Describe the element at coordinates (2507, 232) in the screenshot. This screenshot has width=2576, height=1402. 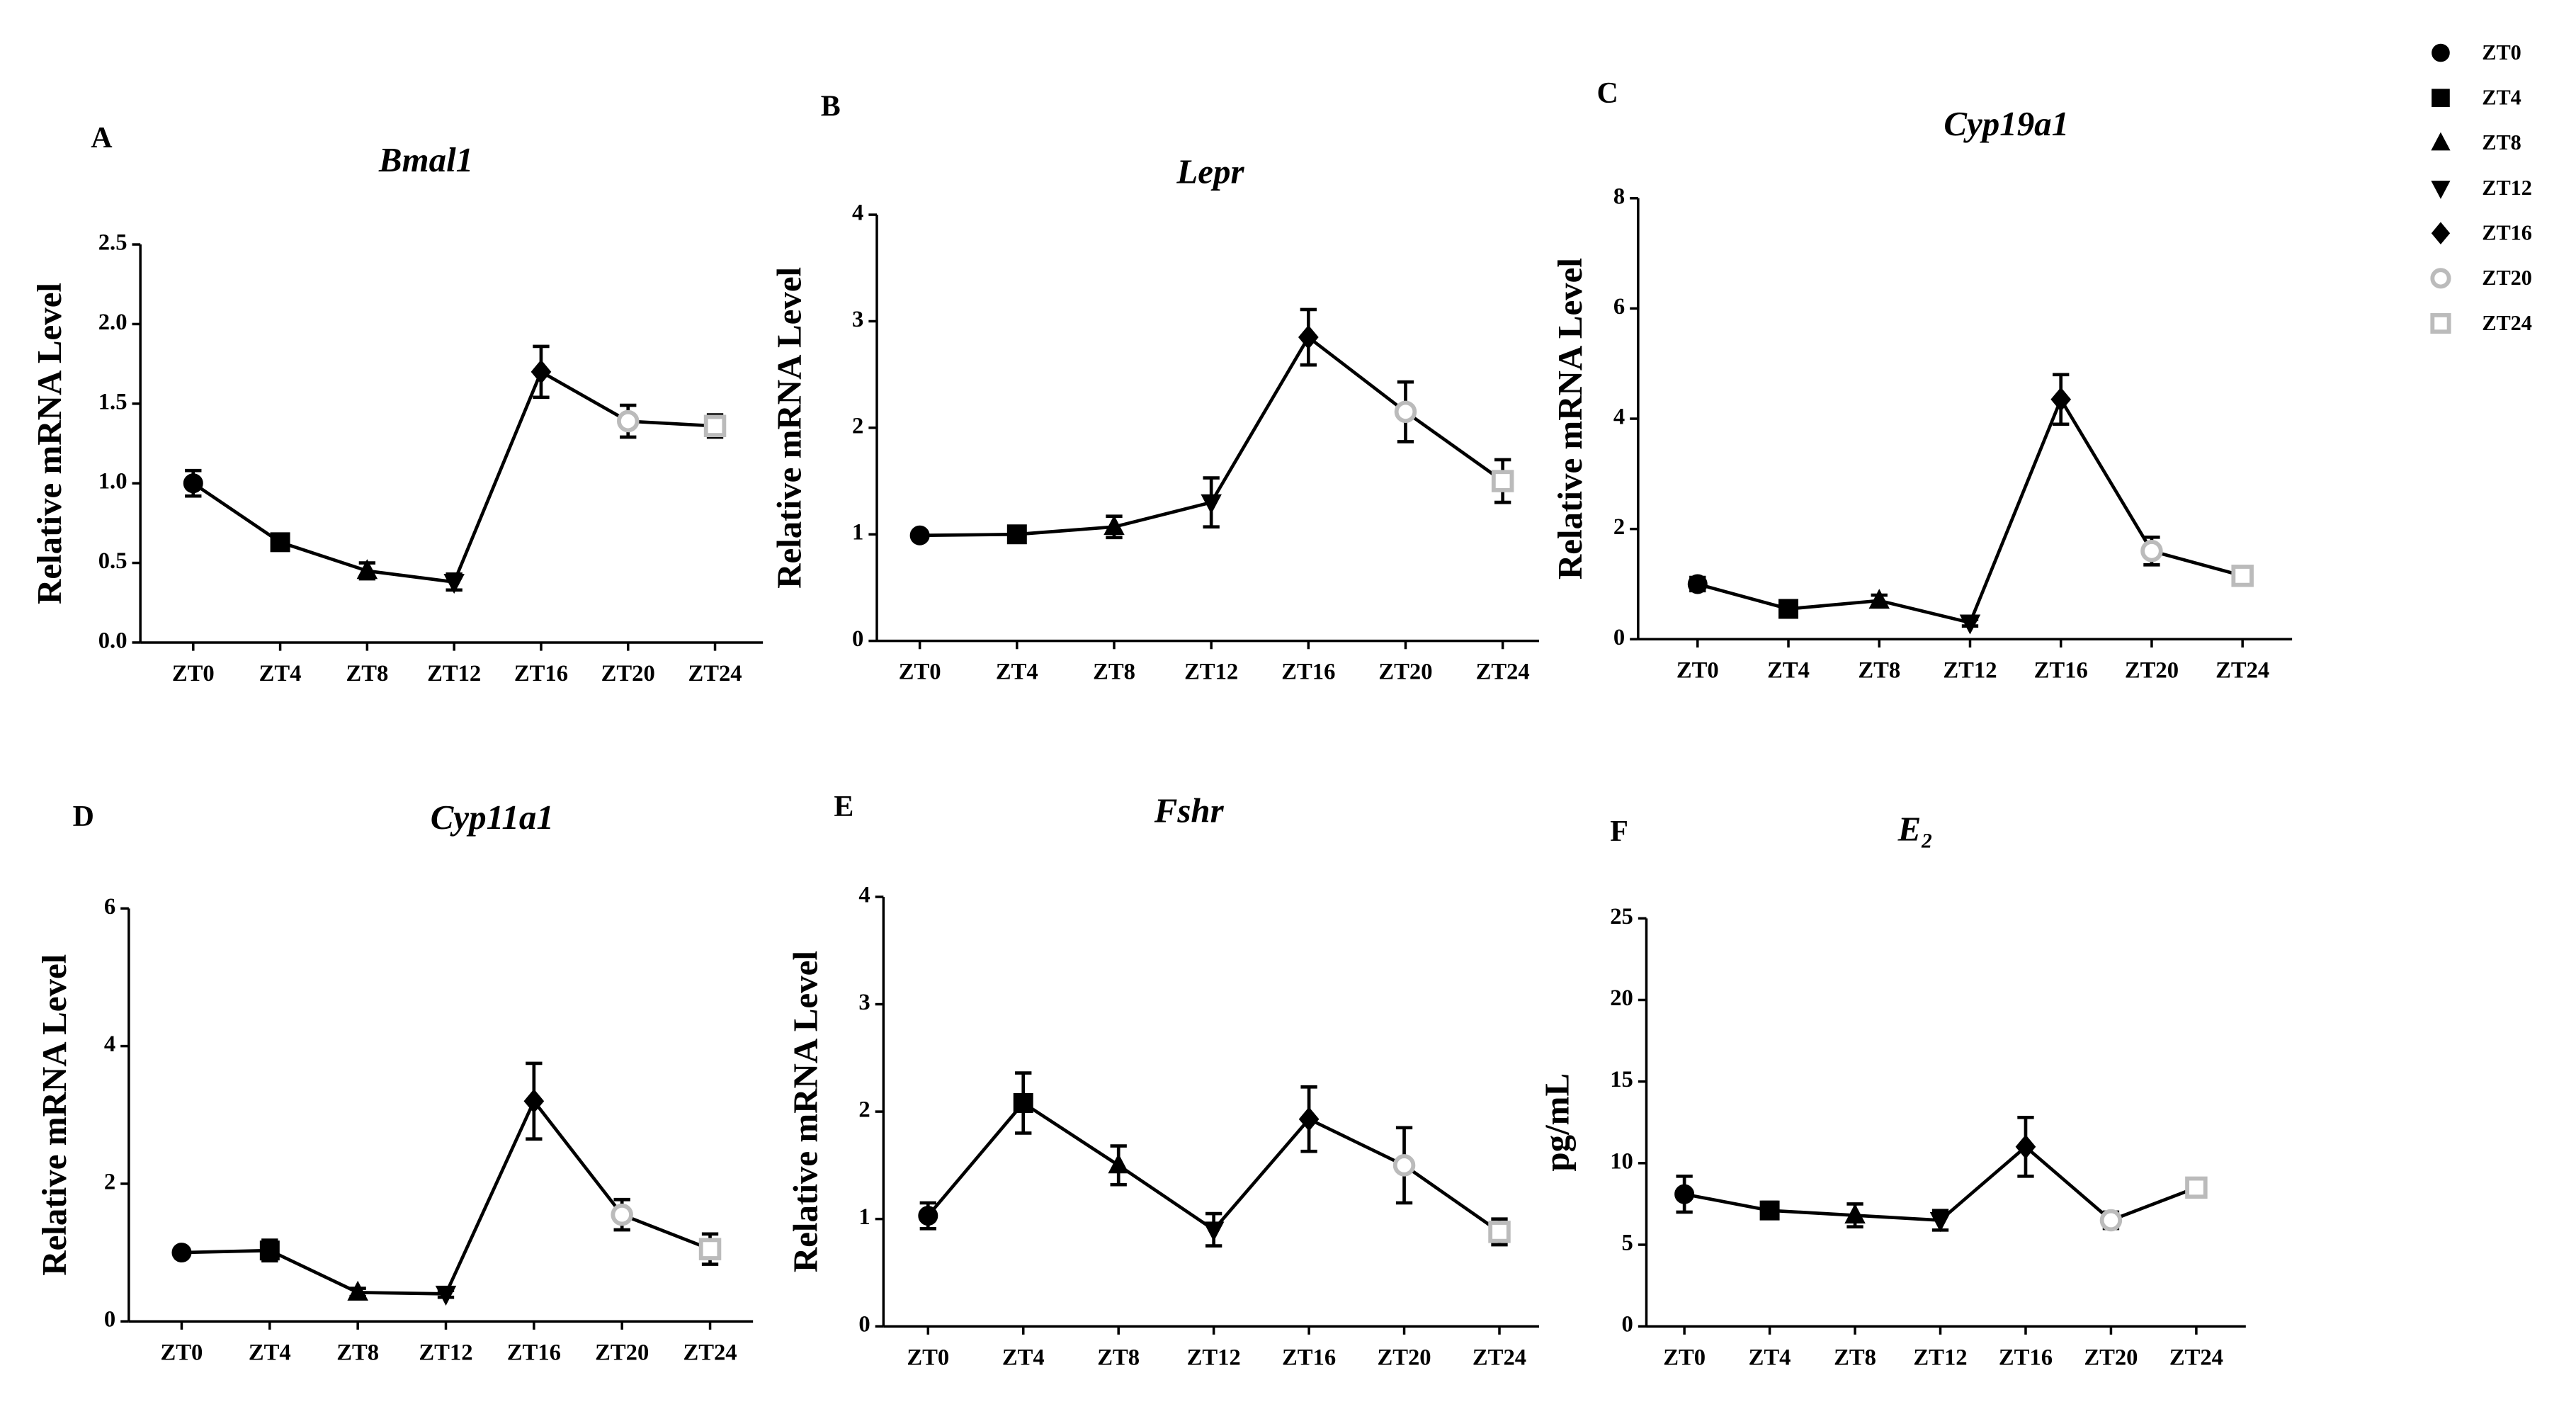
I see `legend-label: ZT16` at that location.